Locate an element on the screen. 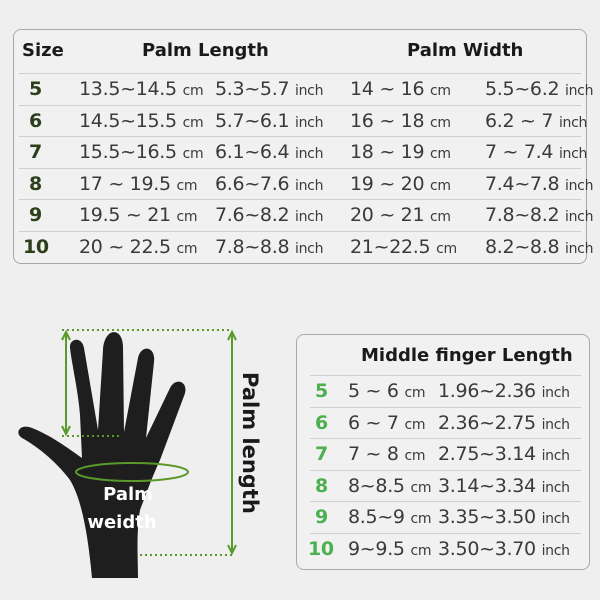 Image resolution: width=600 pixels, height=600 pixels. table-cell: 20 ~ 22.5 cm is located at coordinates (138, 248).